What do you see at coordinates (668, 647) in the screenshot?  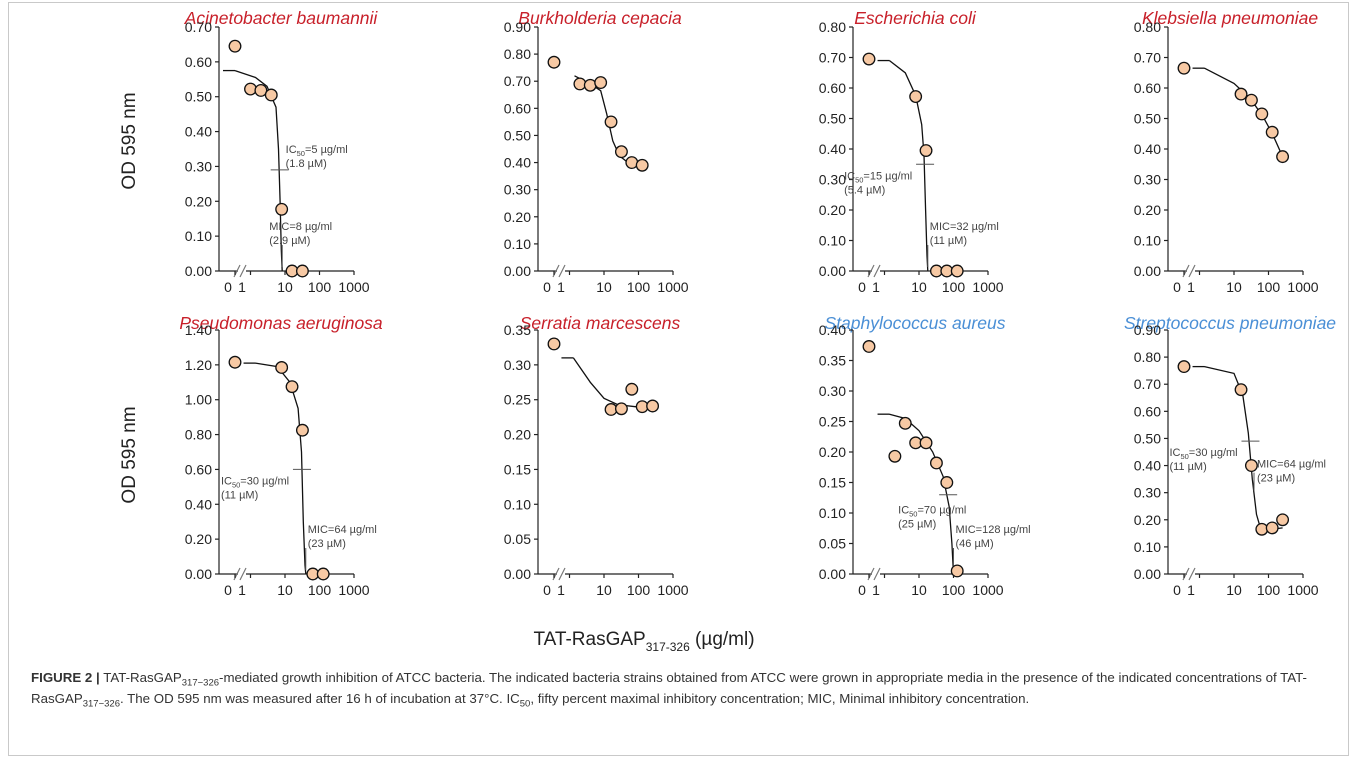 I see `shared-xlabel-sub: 317-326` at bounding box center [668, 647].